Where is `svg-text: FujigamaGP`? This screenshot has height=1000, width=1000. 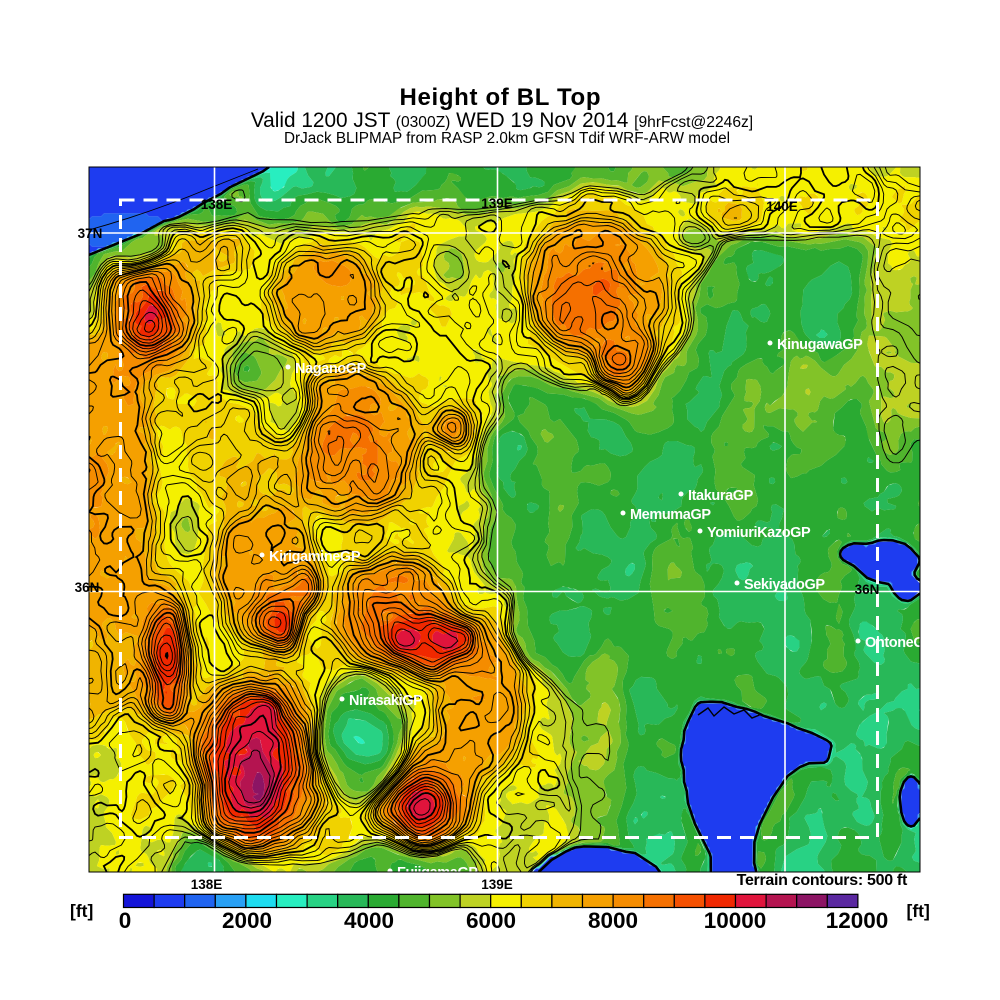
svg-text: FujigamaGP is located at coordinates (437, 873).